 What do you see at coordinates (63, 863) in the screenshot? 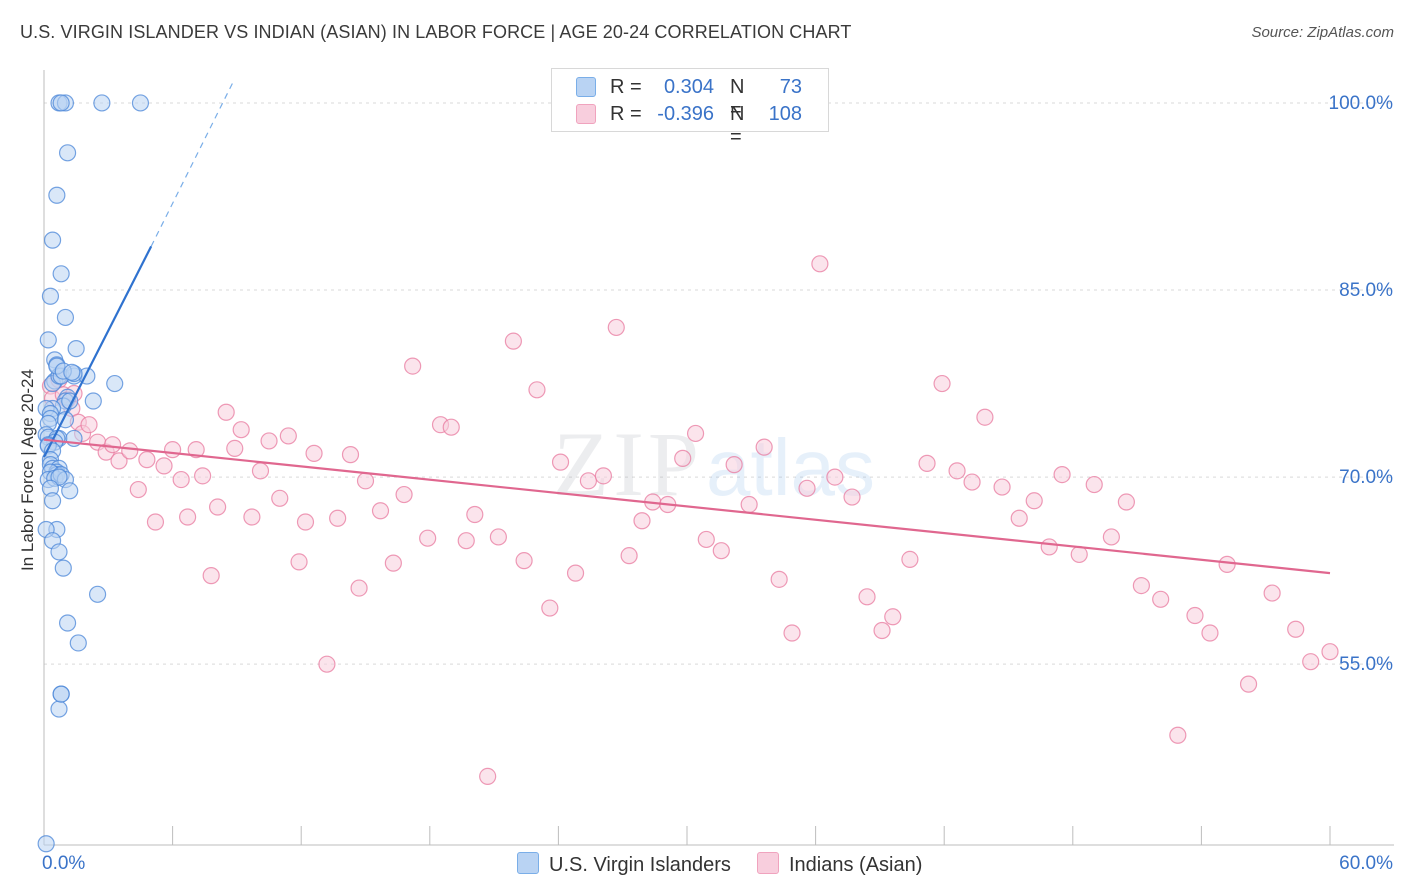
I see `x-tick-label: 0.0%` at bounding box center [63, 863].